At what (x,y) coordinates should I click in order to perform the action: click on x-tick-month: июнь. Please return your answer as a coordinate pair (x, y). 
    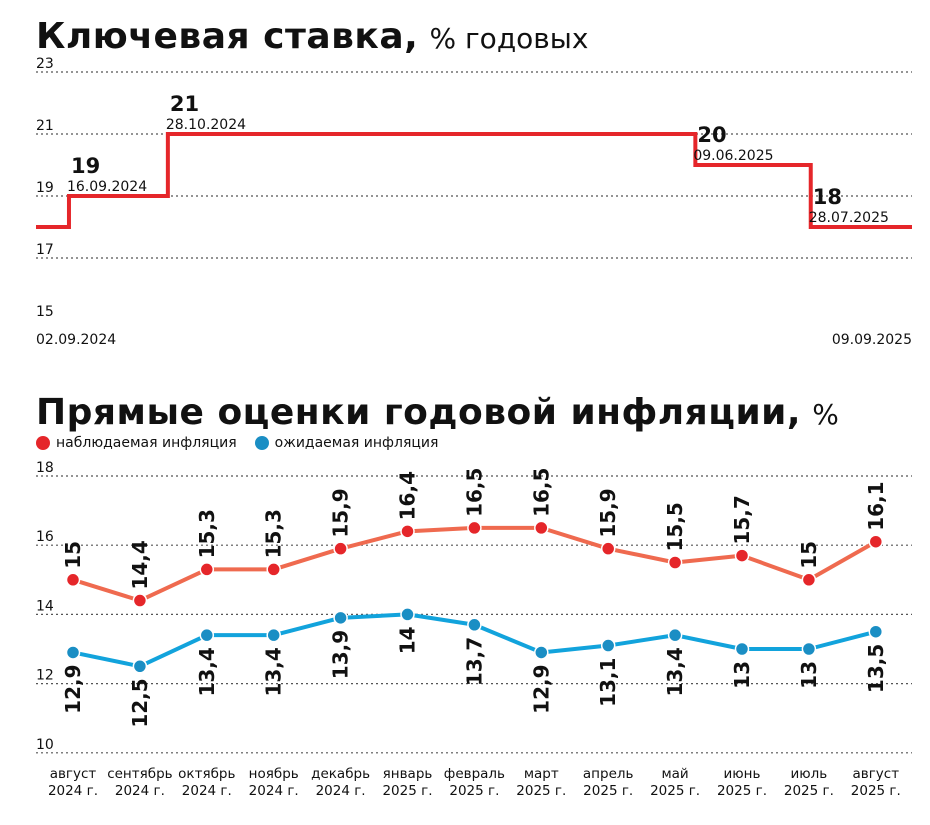
    Looking at the image, I should click on (742, 774).